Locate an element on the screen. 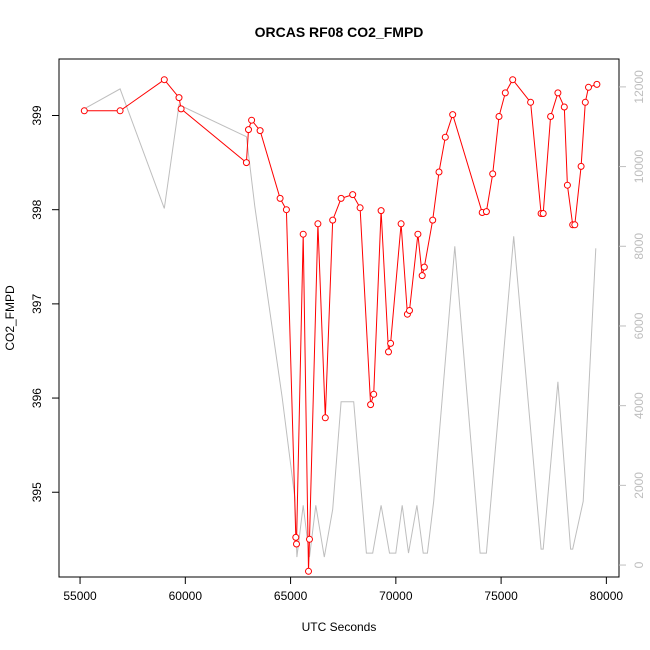 The width and height of the screenshot is (650, 650). x-tick-label: 80000 is located at coordinates (607, 596).